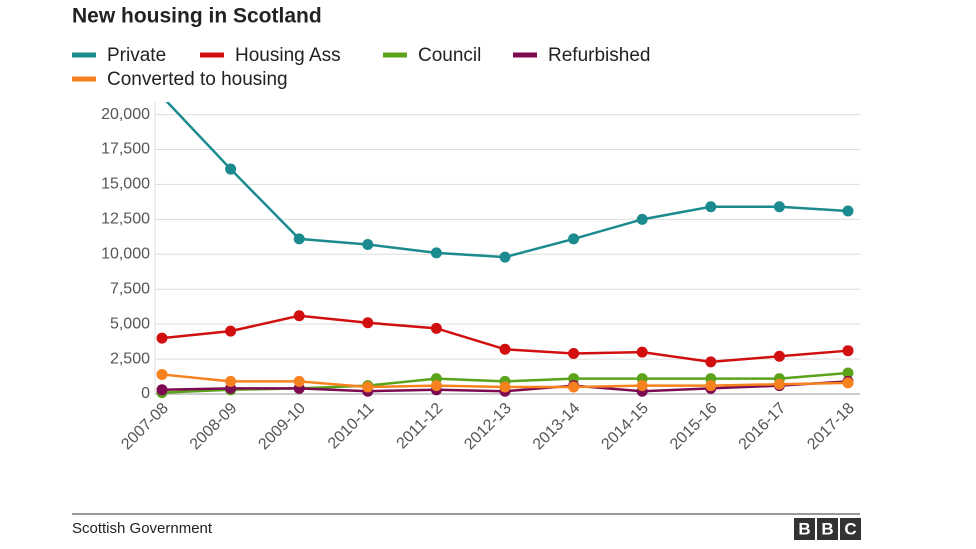  Describe the element at coordinates (351, 426) in the screenshot. I see `x-tick-label: 2010-11` at that location.